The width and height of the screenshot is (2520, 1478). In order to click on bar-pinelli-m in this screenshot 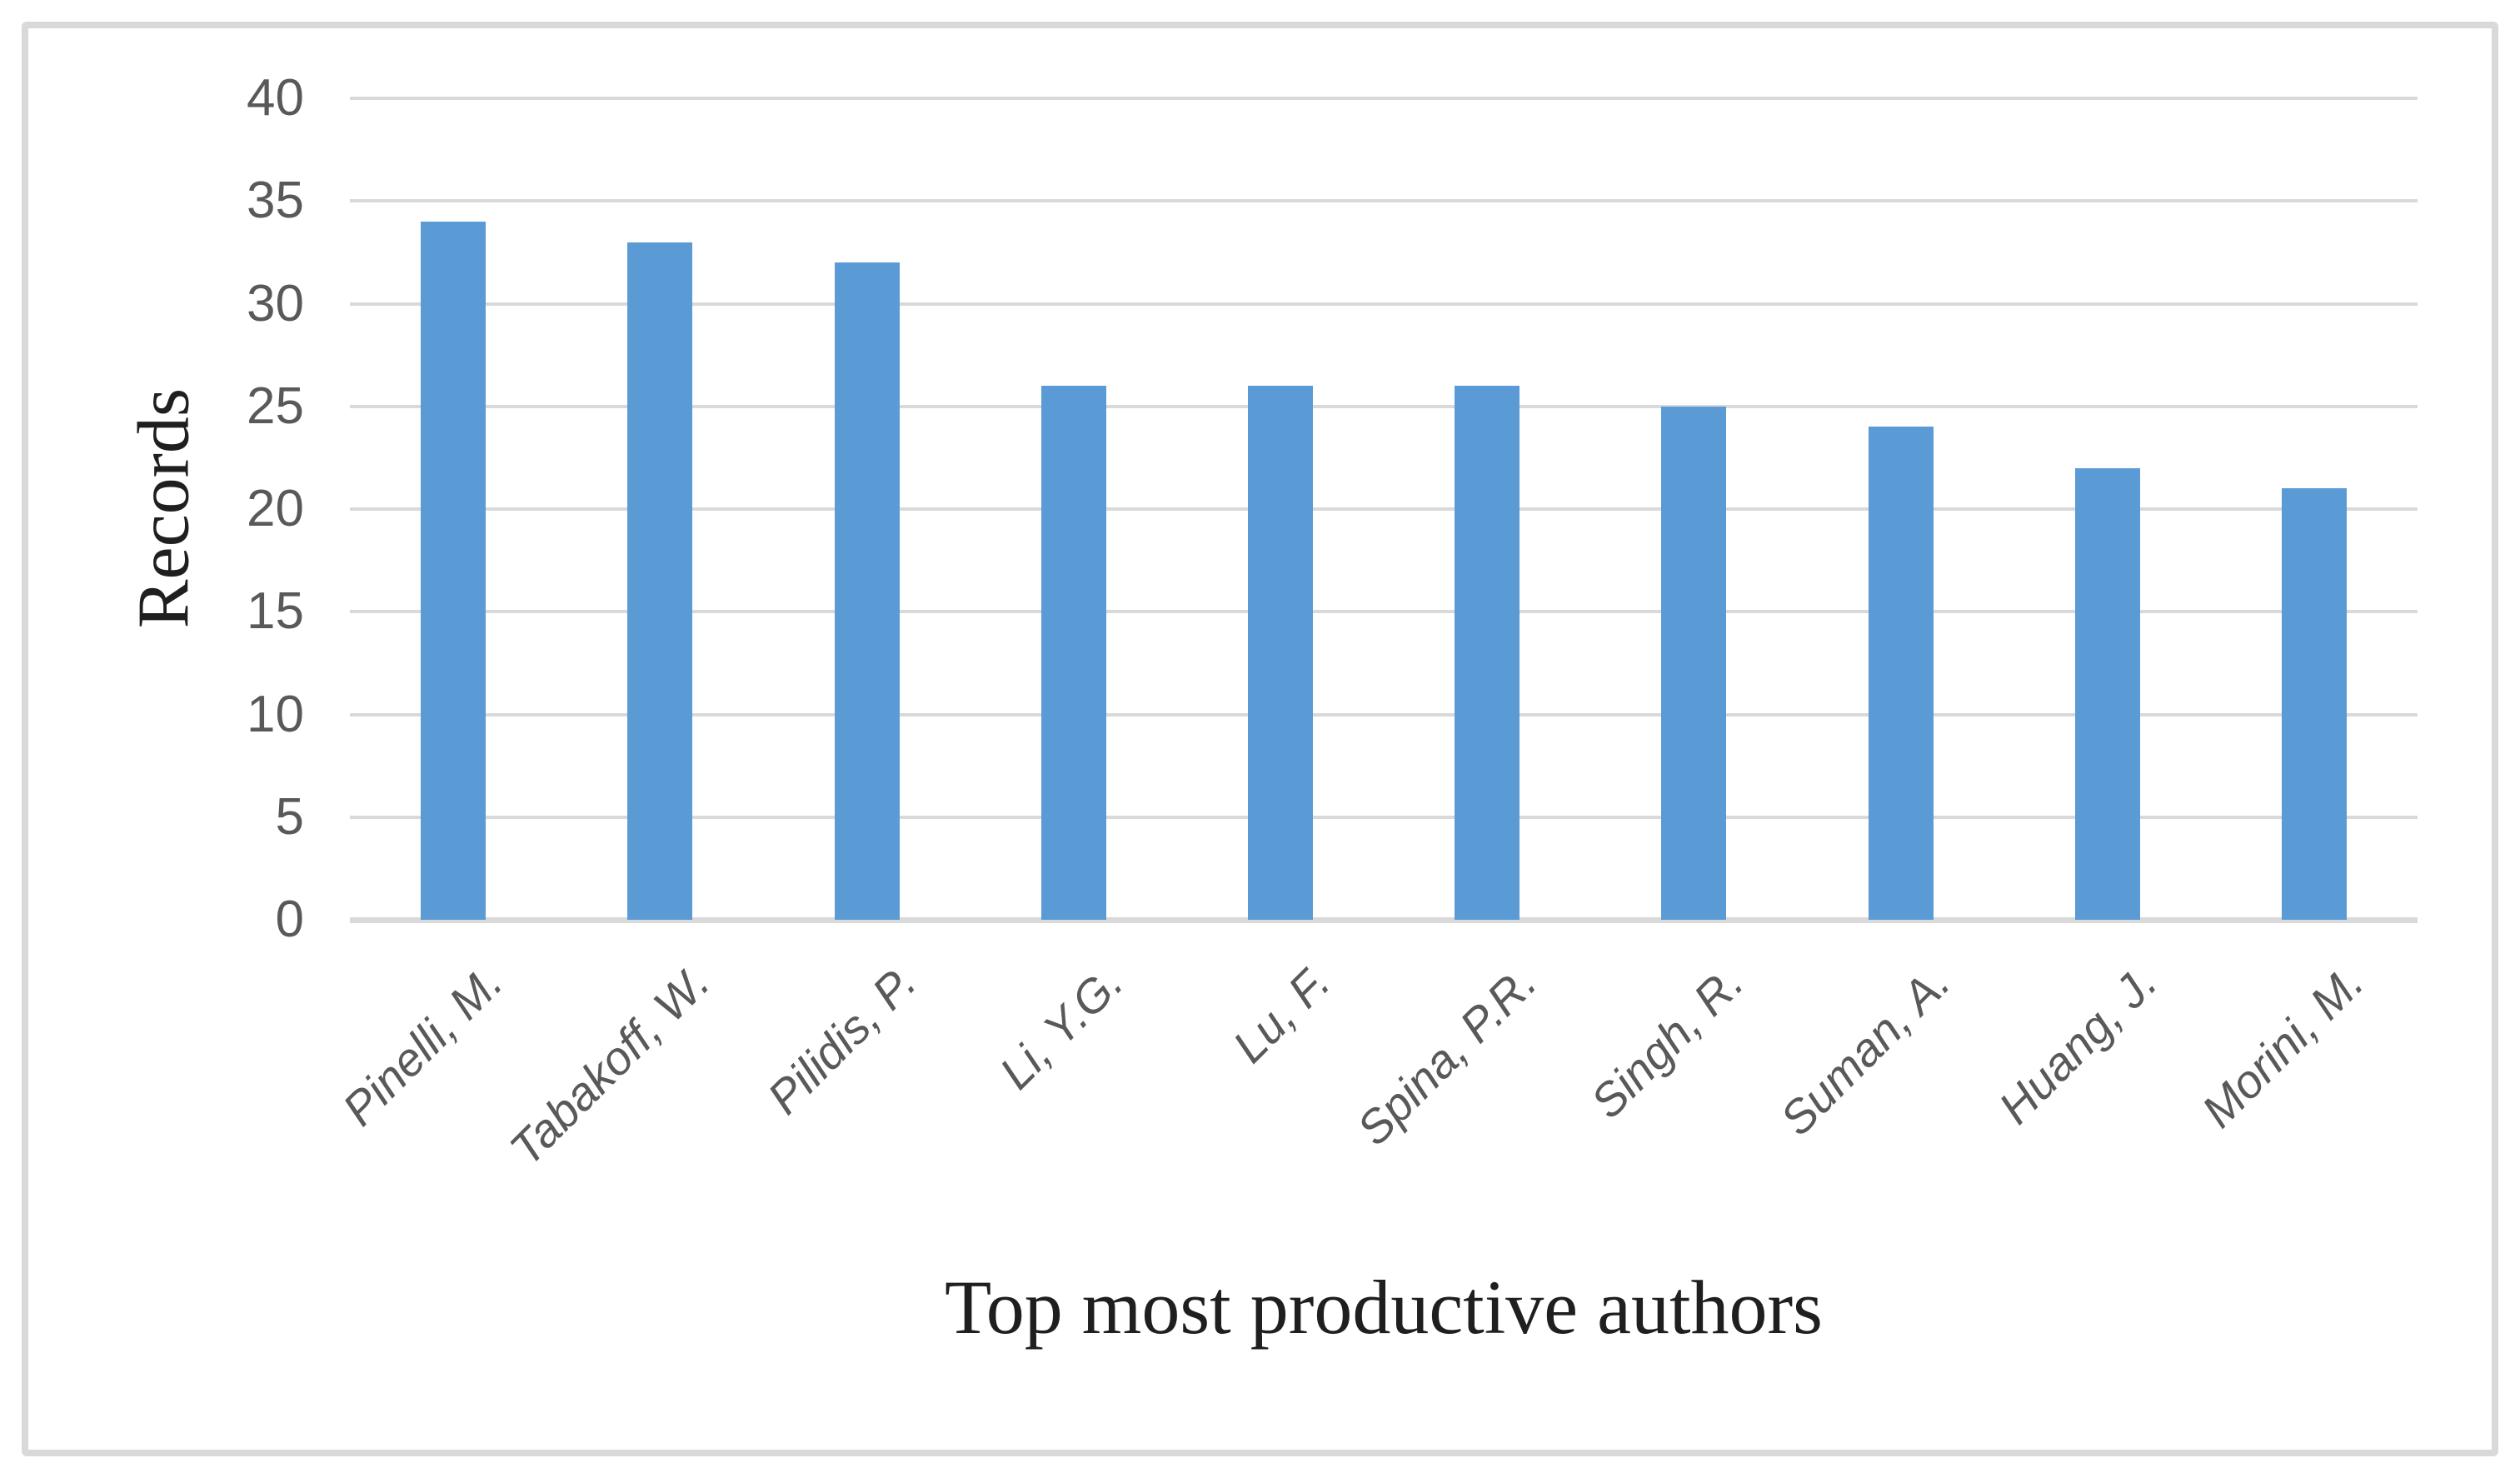, I will do `click(454, 570)`.